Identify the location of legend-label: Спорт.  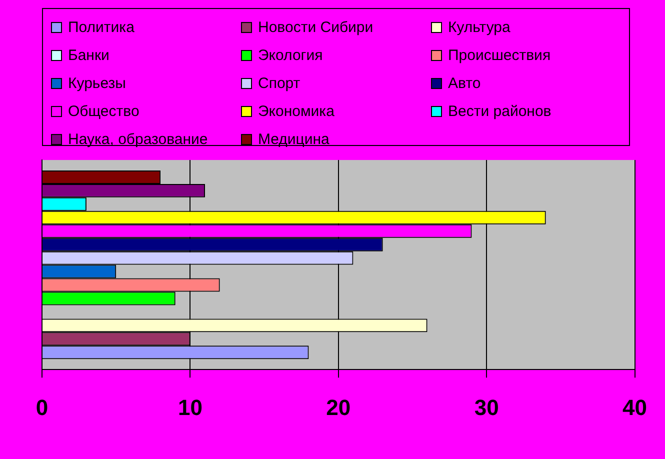
(279, 83).